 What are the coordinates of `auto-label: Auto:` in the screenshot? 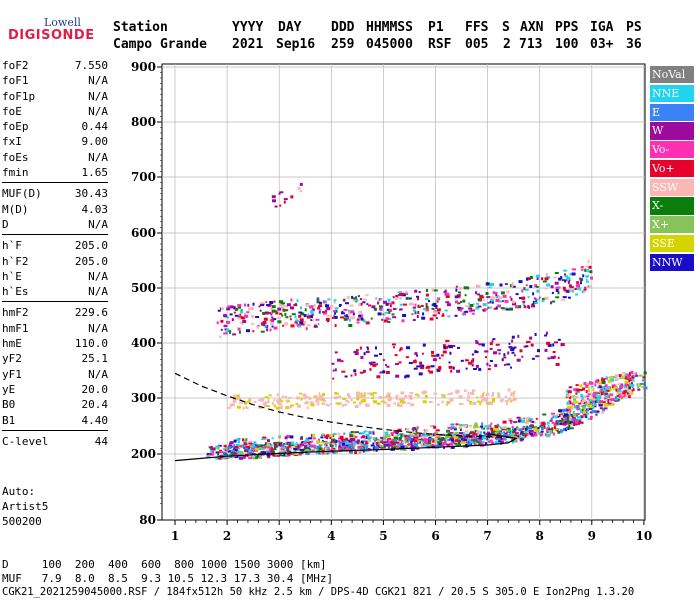 It's located at (19, 491).